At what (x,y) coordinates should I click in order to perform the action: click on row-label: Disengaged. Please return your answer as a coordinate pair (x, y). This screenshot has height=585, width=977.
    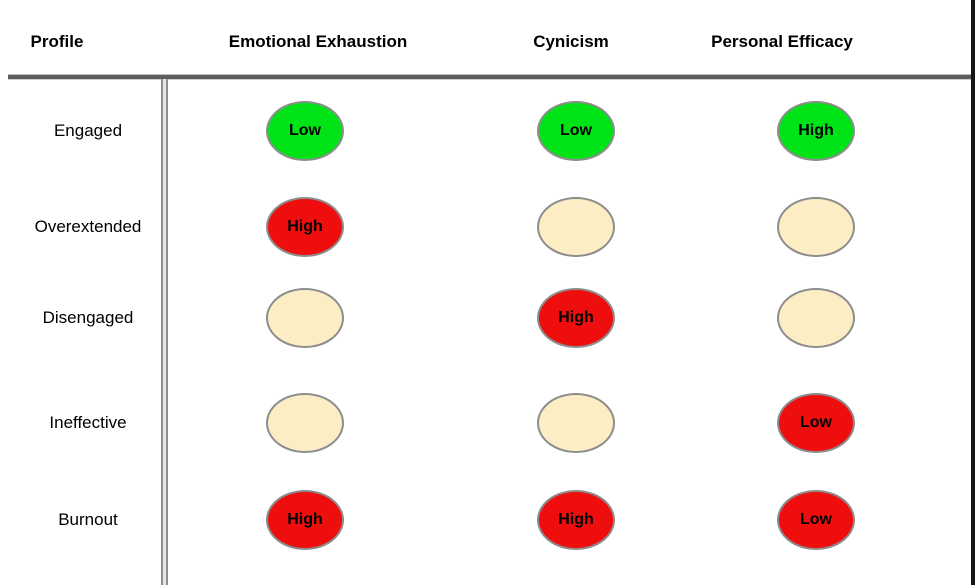
    Looking at the image, I should click on (88, 317).